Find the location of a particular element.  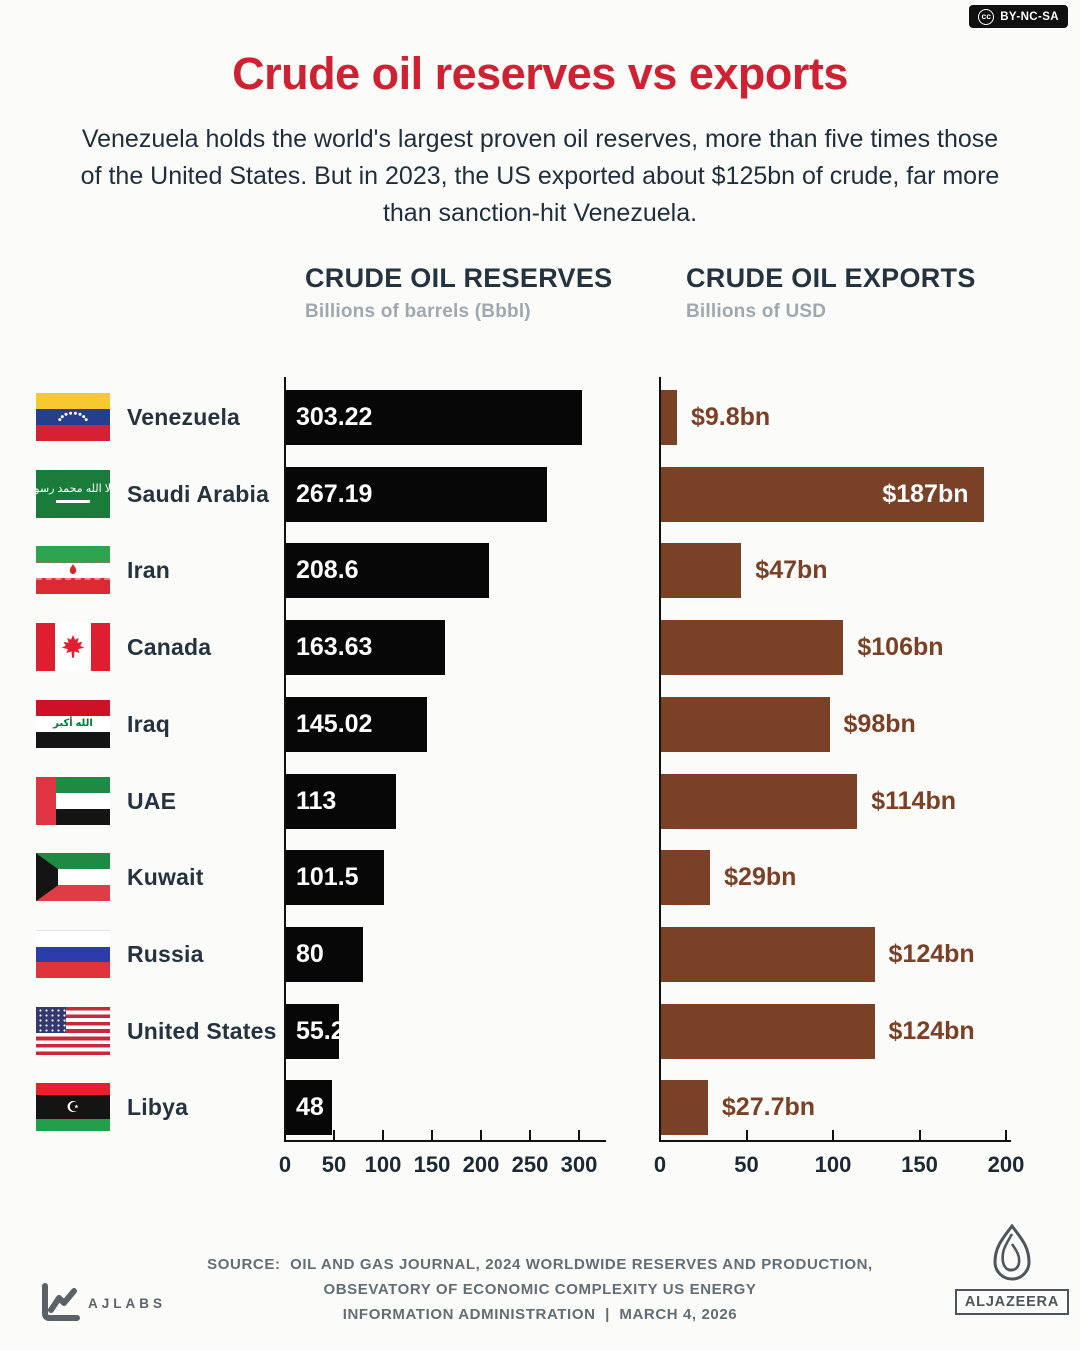

exports-value-label: $106bn is located at coordinates (900, 647).